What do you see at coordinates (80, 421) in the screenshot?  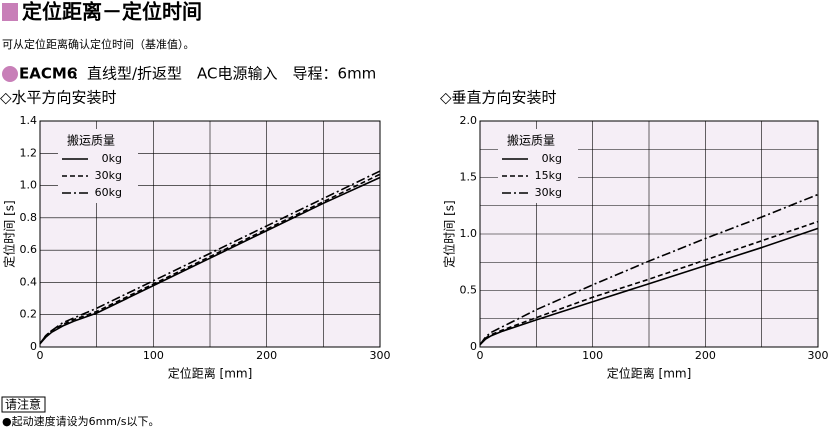 I see `note: ●起动速度请设为6mm/s以下。` at bounding box center [80, 421].